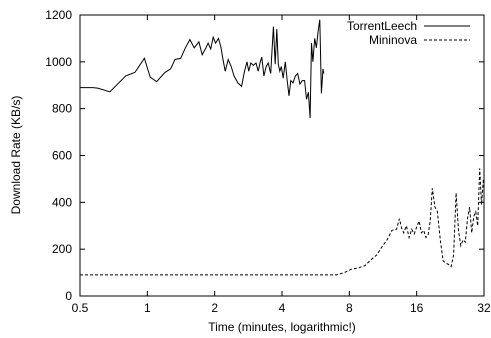 The image size is (491, 338). Describe the element at coordinates (282, 327) in the screenshot. I see `x-axis-label: Time (minutes, logarithmic!)` at that location.